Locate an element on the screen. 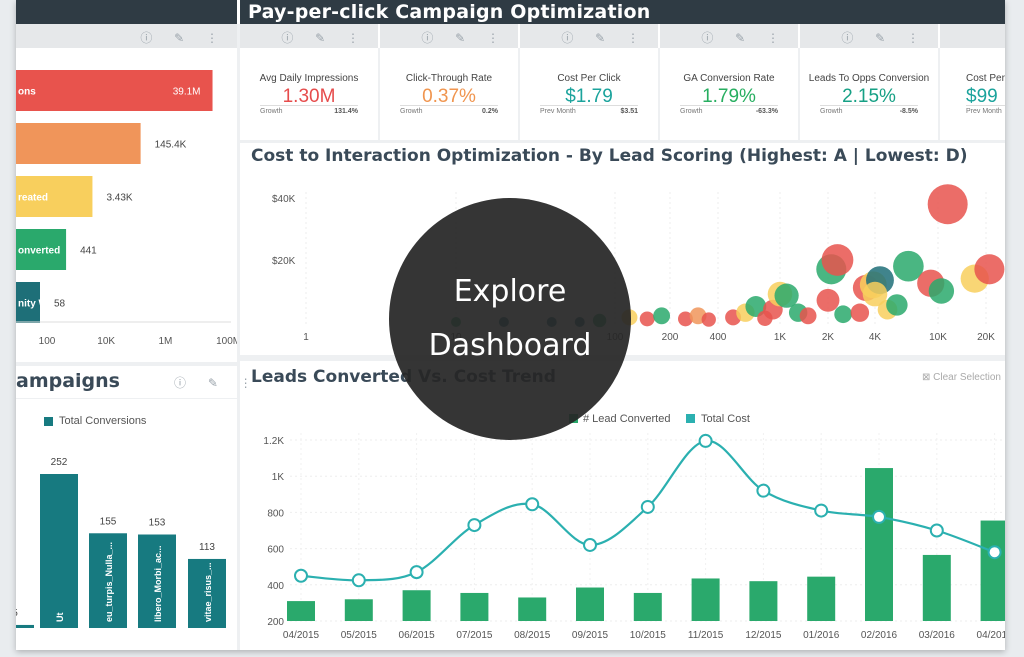  kpi-footer: Growth 0.2% is located at coordinates (449, 110).